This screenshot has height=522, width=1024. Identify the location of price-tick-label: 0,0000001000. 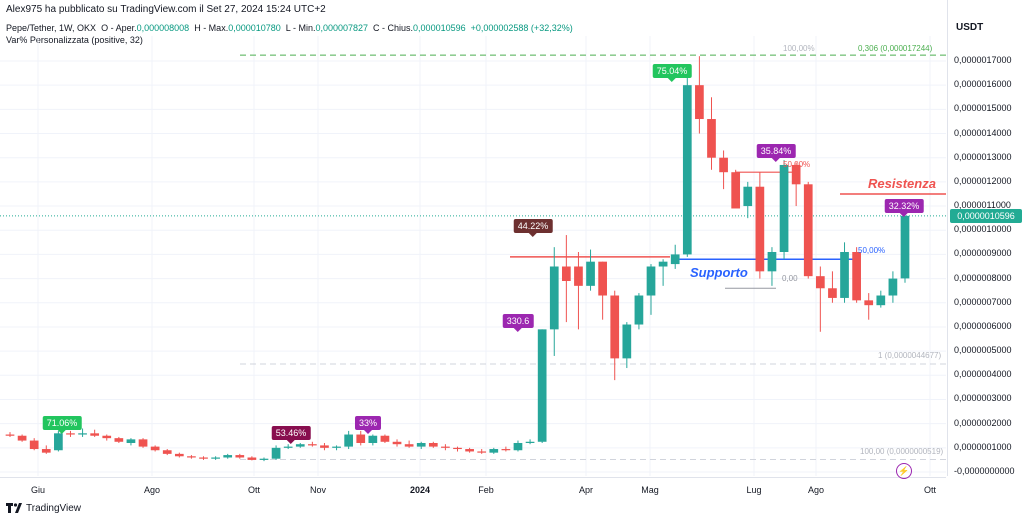
(983, 446).